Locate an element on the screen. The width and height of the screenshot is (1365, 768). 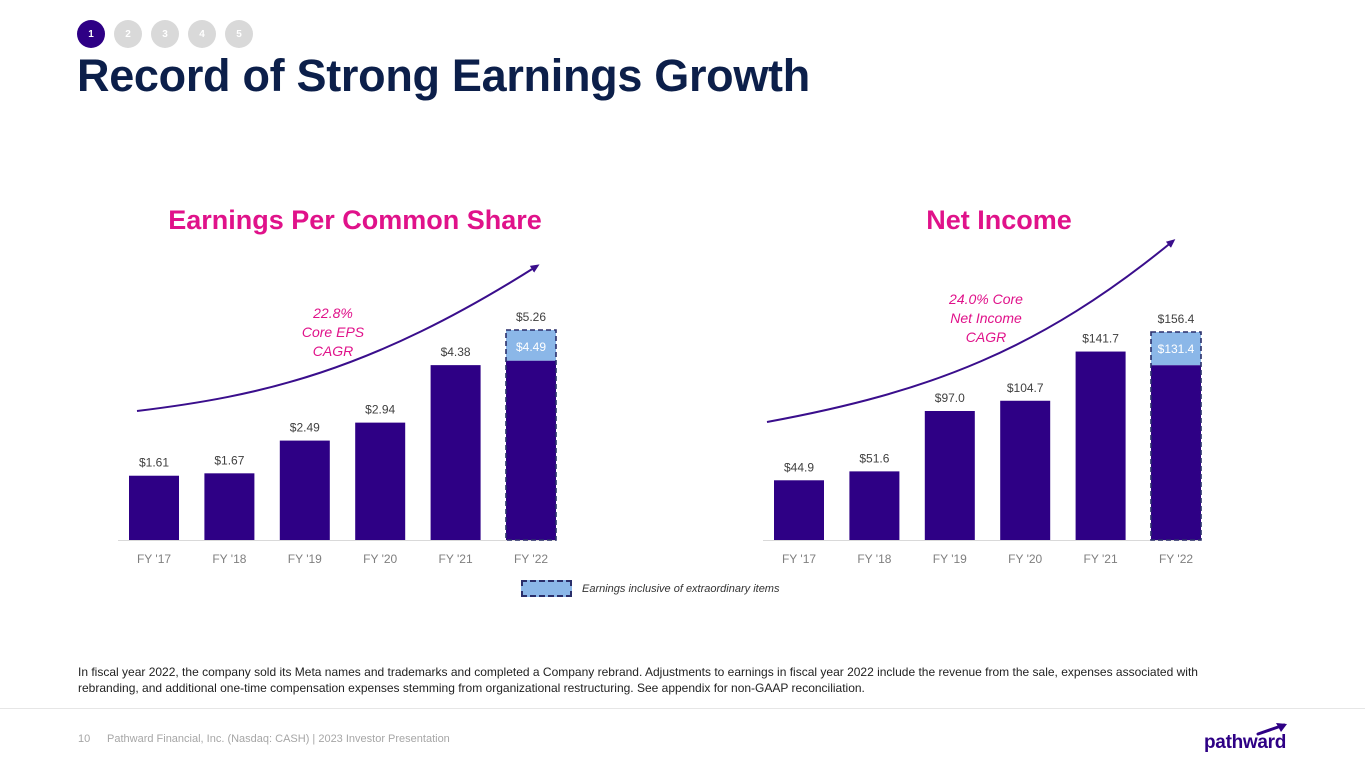
legend-swatch-extraordinary is located at coordinates (546, 588).